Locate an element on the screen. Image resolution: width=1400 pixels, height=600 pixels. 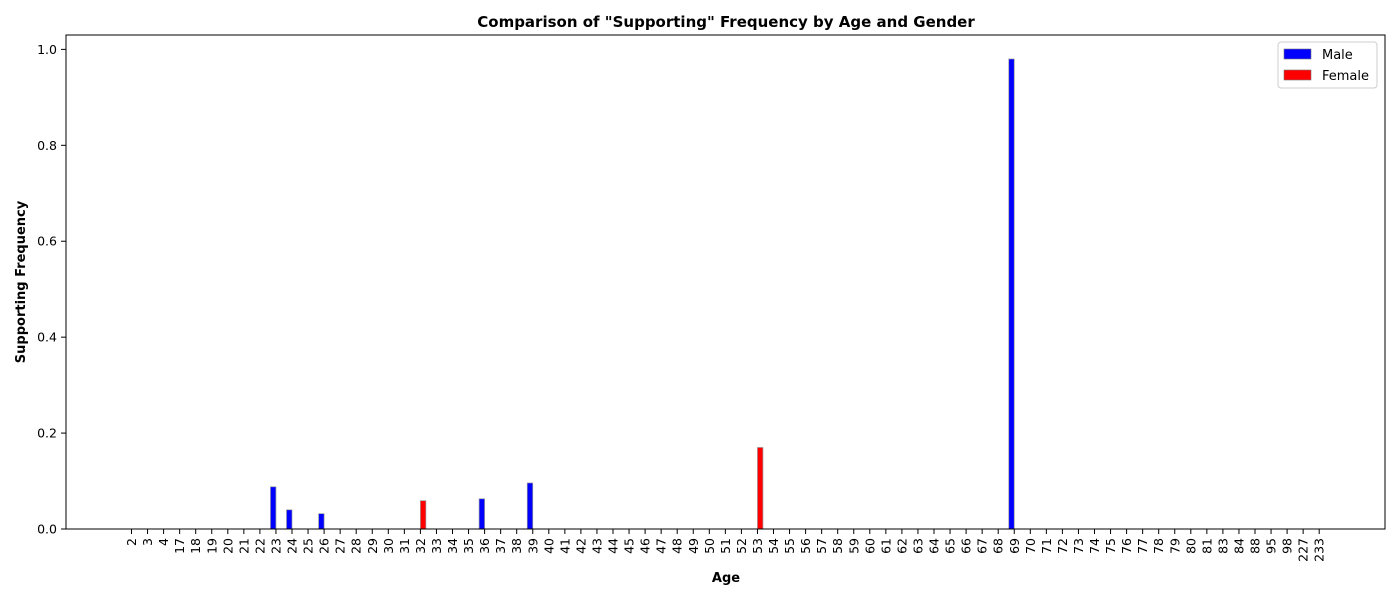
x-tick-label: 74 is located at coordinates (1094, 546).